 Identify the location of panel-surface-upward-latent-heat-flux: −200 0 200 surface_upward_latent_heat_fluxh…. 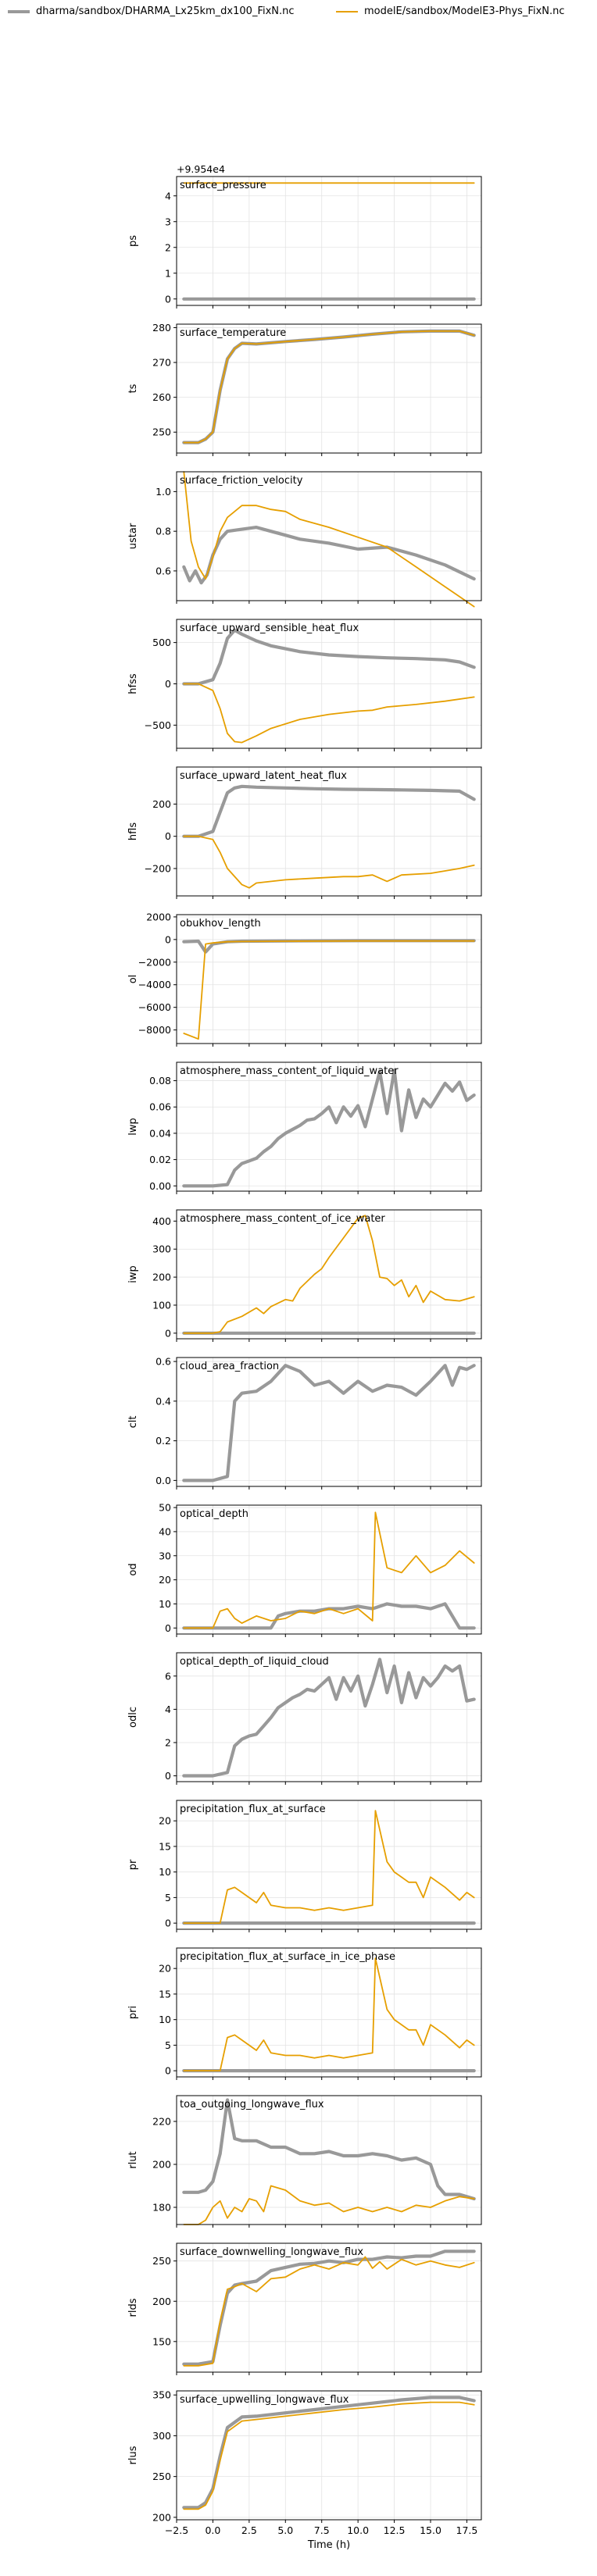
(304, 832).